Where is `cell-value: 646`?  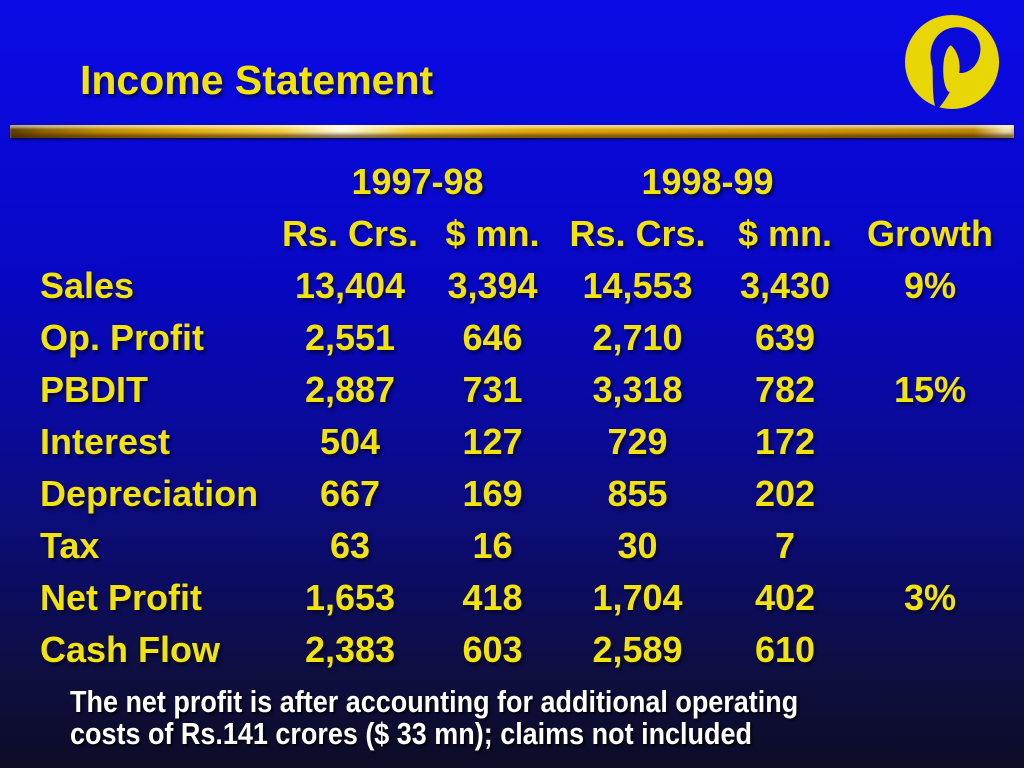 cell-value: 646 is located at coordinates (492, 337).